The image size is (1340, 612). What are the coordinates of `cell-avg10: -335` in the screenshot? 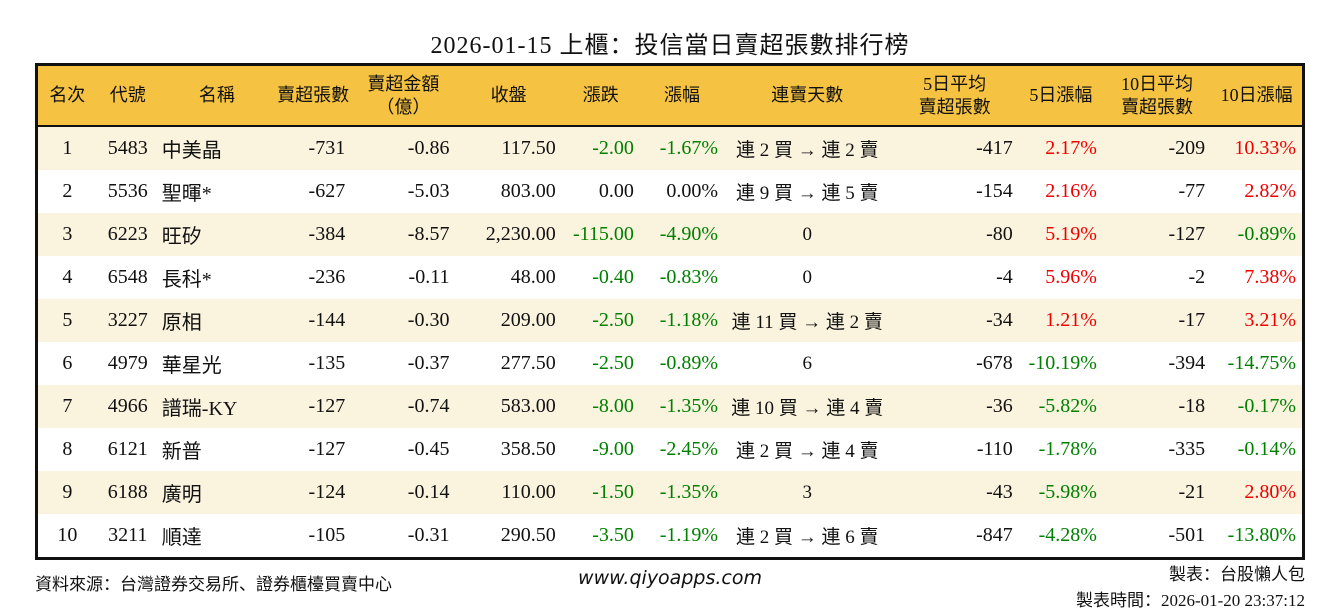 It's located at (1187, 449).